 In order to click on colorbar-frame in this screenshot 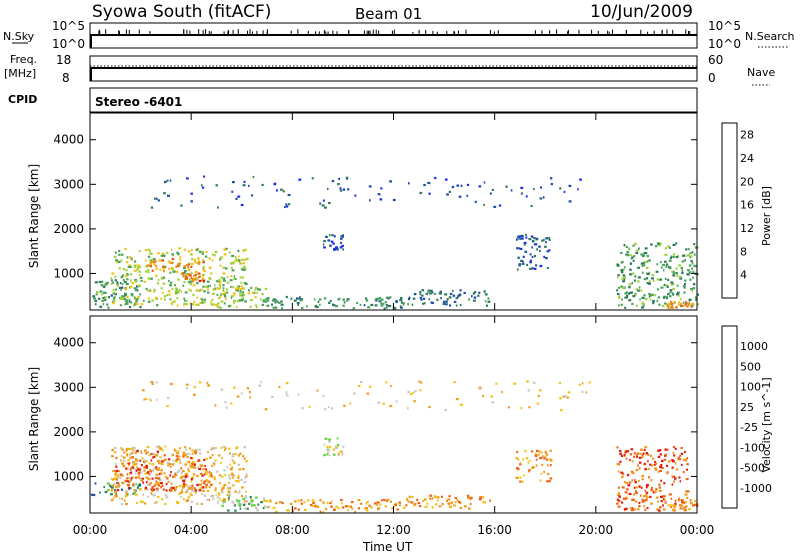, I will do `click(729, 210)`.